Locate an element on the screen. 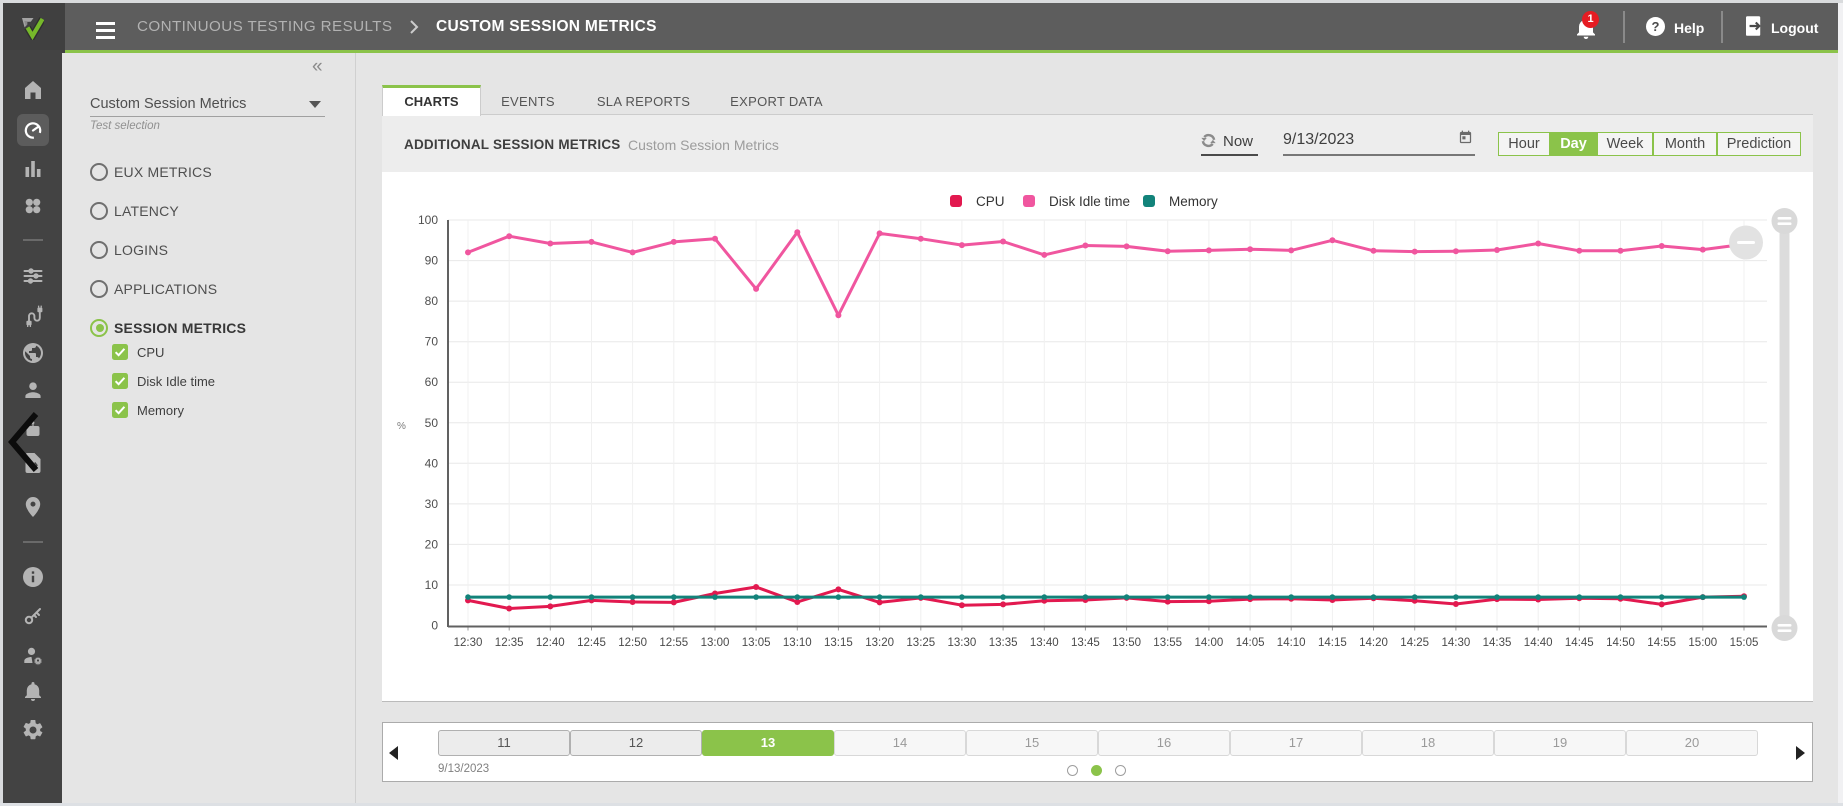  svg-text: 20 is located at coordinates (432, 544).